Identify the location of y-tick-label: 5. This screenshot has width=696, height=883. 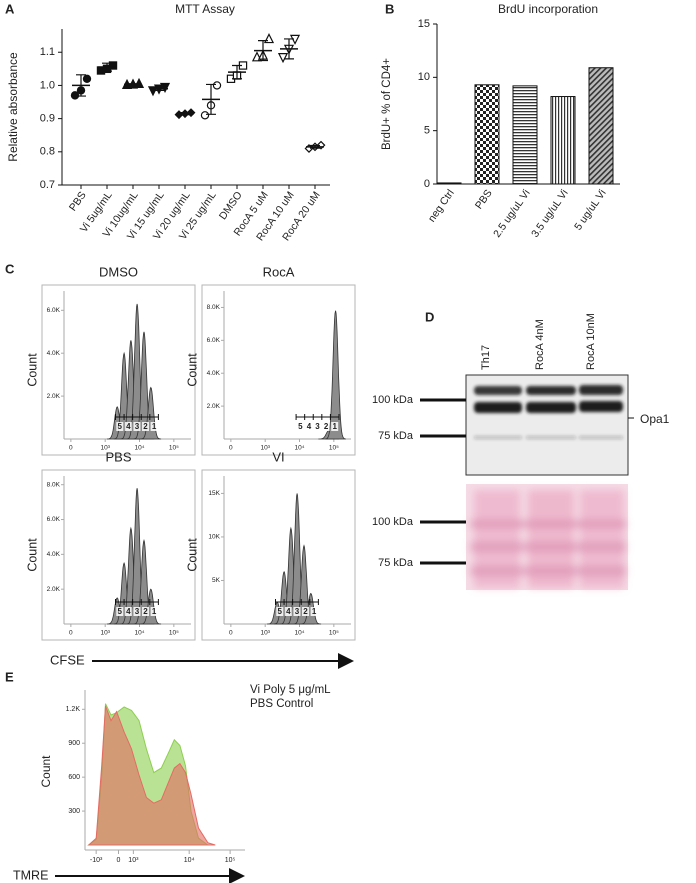
(427, 131).